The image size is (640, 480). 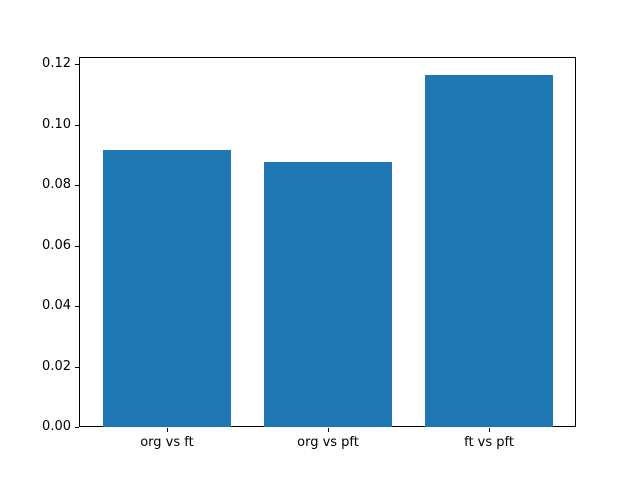 What do you see at coordinates (56, 64) in the screenshot?
I see `y-tick-label: 0.12` at bounding box center [56, 64].